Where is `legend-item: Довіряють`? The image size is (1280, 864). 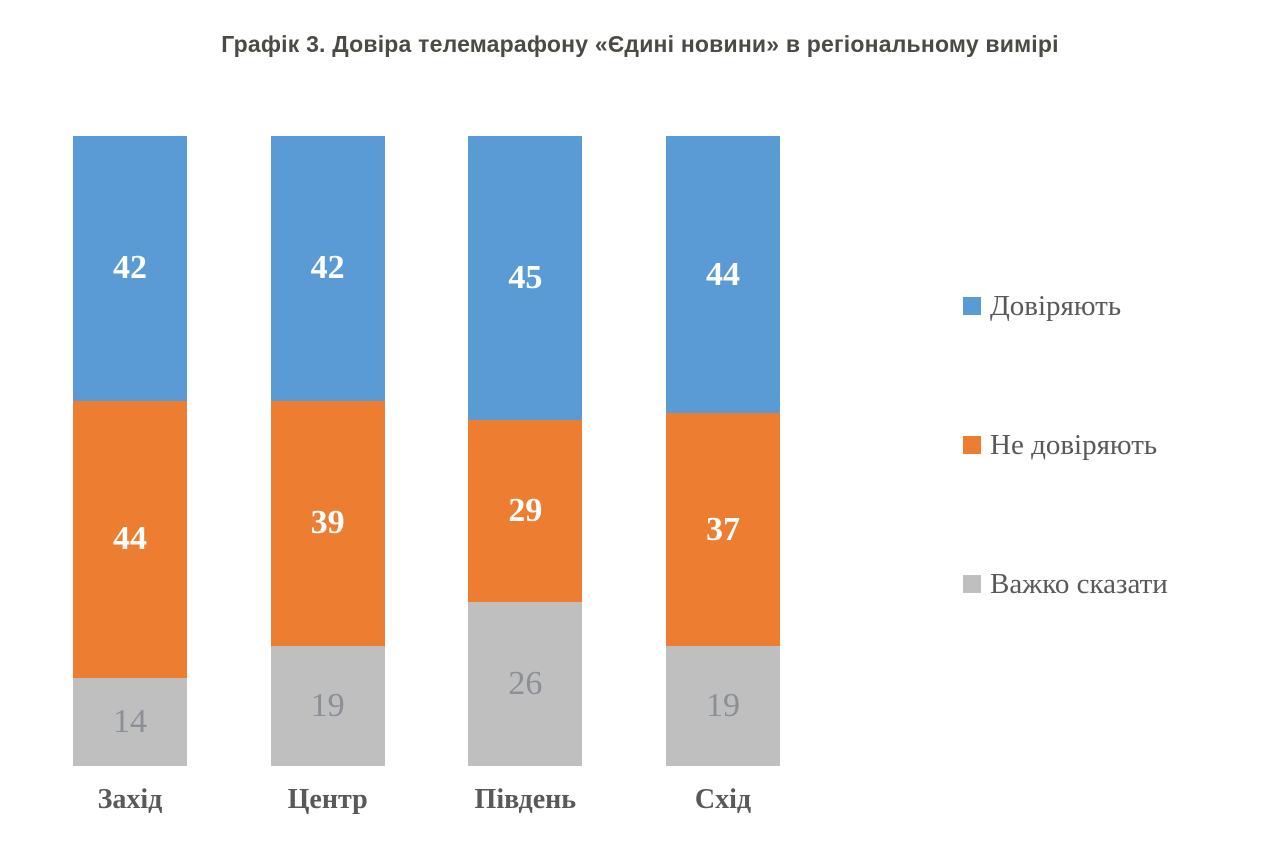
legend-item: Довіряють is located at coordinates (1065, 306).